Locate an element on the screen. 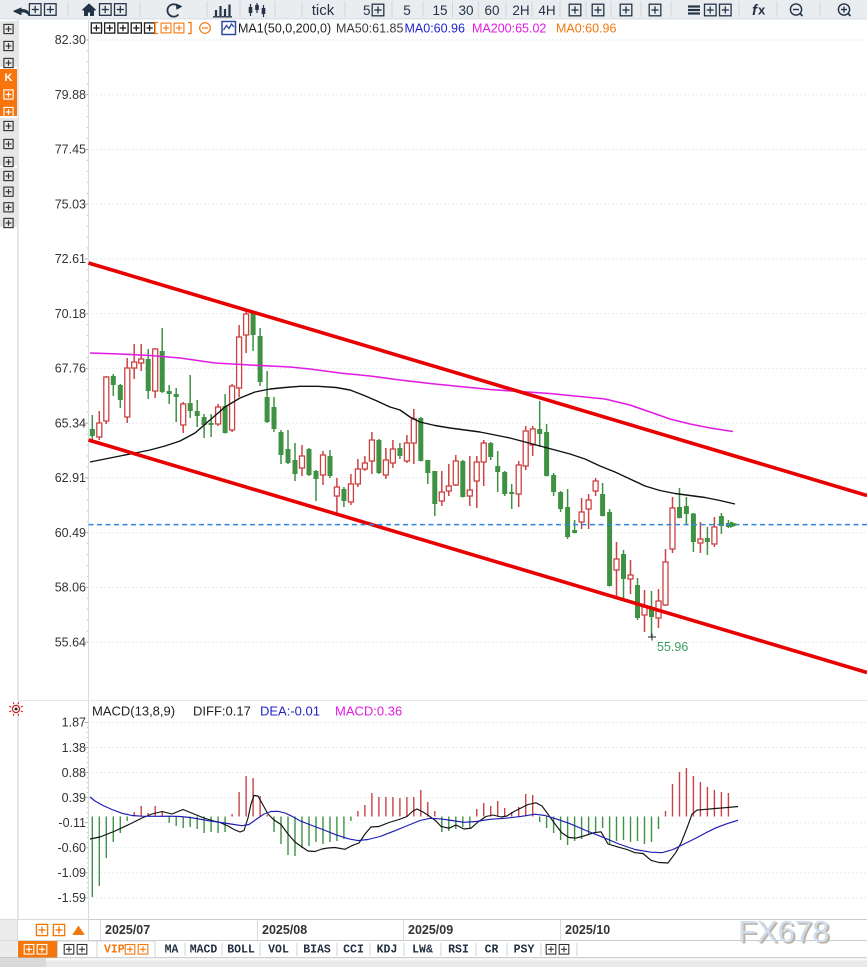 The width and height of the screenshot is (867, 967). svg-text: 2H is located at coordinates (520, 10).